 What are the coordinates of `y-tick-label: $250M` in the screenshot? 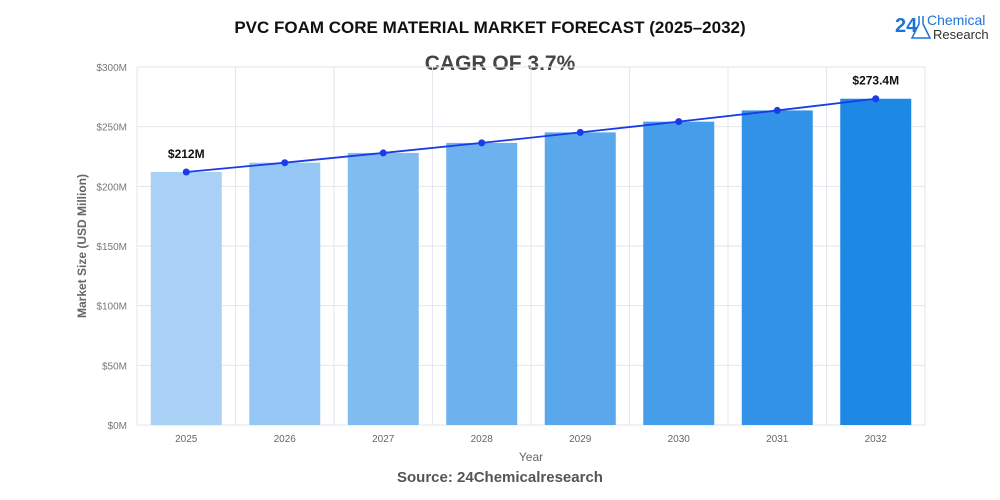 It's located at (111, 128).